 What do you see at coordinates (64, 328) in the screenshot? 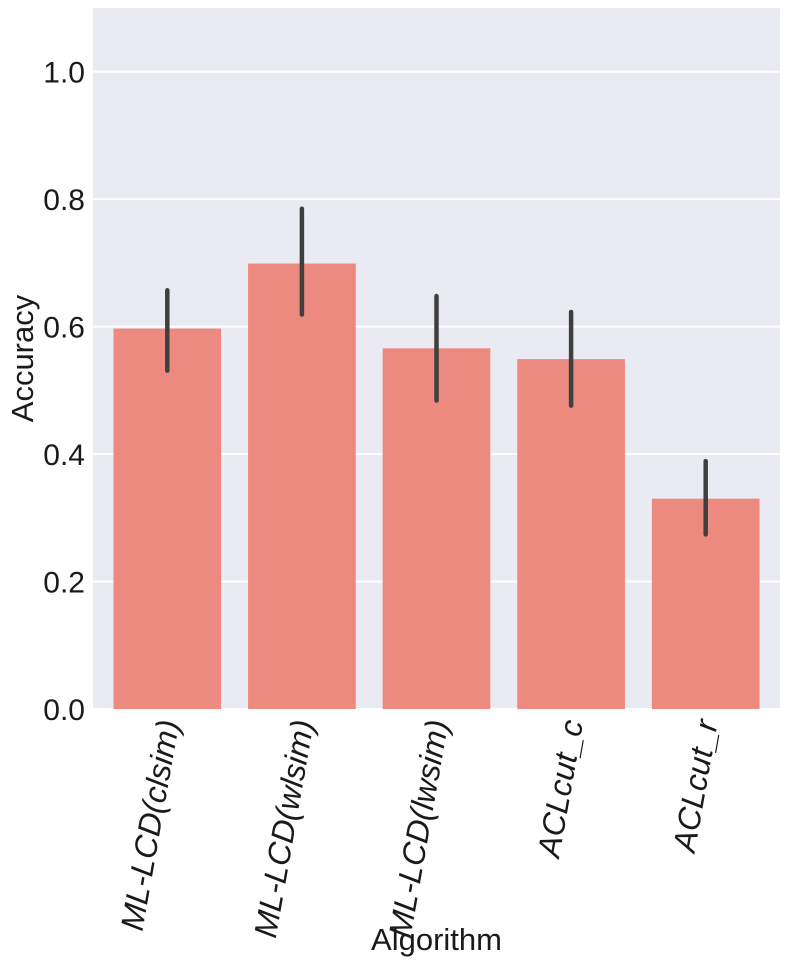
I see `y-tick-label: 0.6` at bounding box center [64, 328].